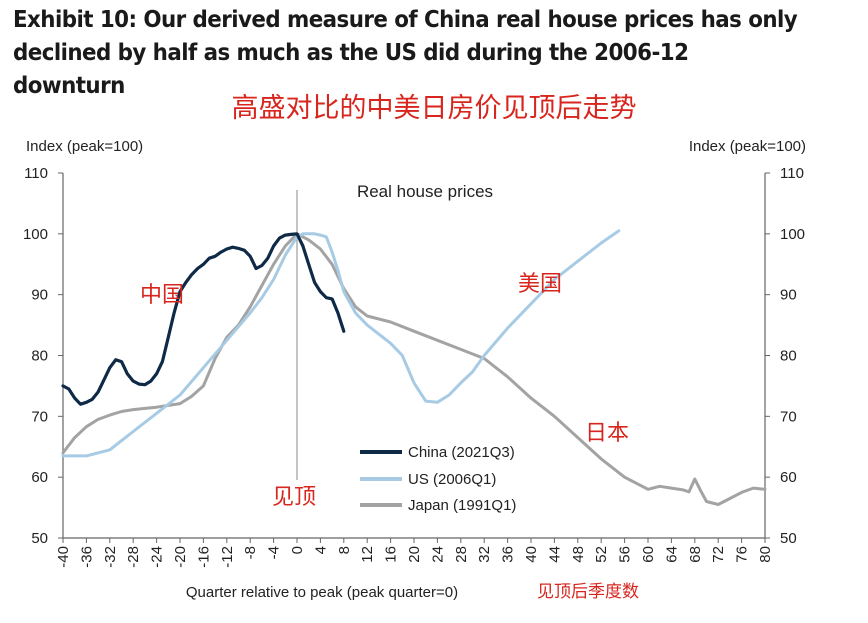 This screenshot has height=623, width=868. I want to click on annotation-us-cn: 美国, so click(540, 284).